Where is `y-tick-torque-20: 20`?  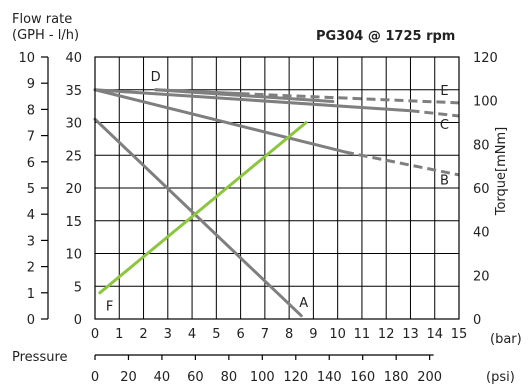
y-tick-torque-20: 20 is located at coordinates (481, 276).